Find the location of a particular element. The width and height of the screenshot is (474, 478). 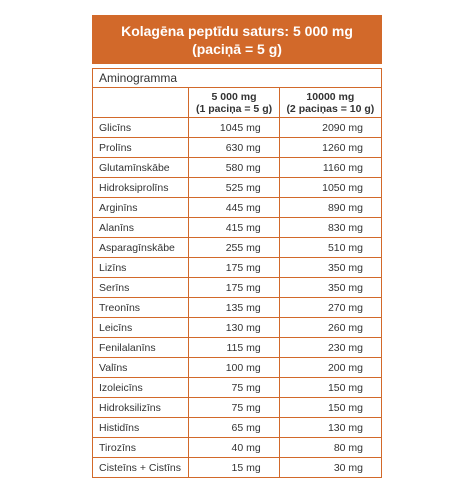

title: Kolagēna peptīdu saturs: 5 000 mg is located at coordinates (237, 30).